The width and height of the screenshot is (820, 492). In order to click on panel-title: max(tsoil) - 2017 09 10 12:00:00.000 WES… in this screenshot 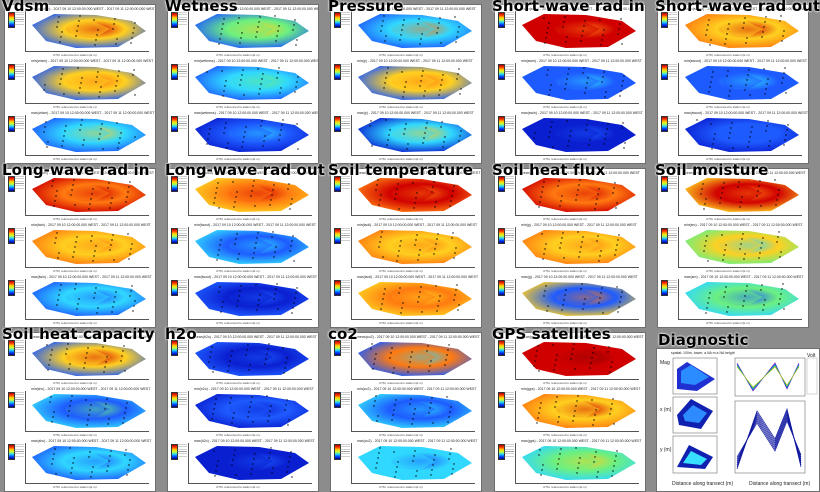, I will do `click(418, 277)`.